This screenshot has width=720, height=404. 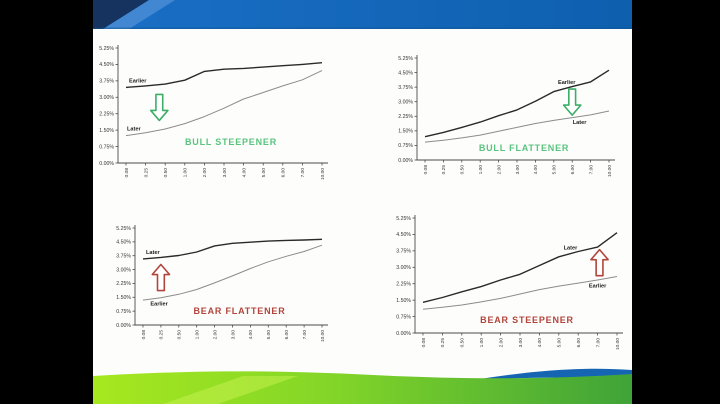 What do you see at coordinates (362, 386) in the screenshot?
I see `bottom-band` at bounding box center [362, 386].